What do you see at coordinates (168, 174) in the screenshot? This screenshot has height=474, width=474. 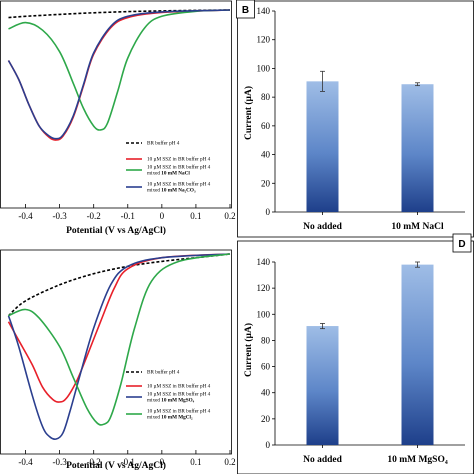 I see `legend-text: mixed 10 mM NaCl` at bounding box center [168, 174].